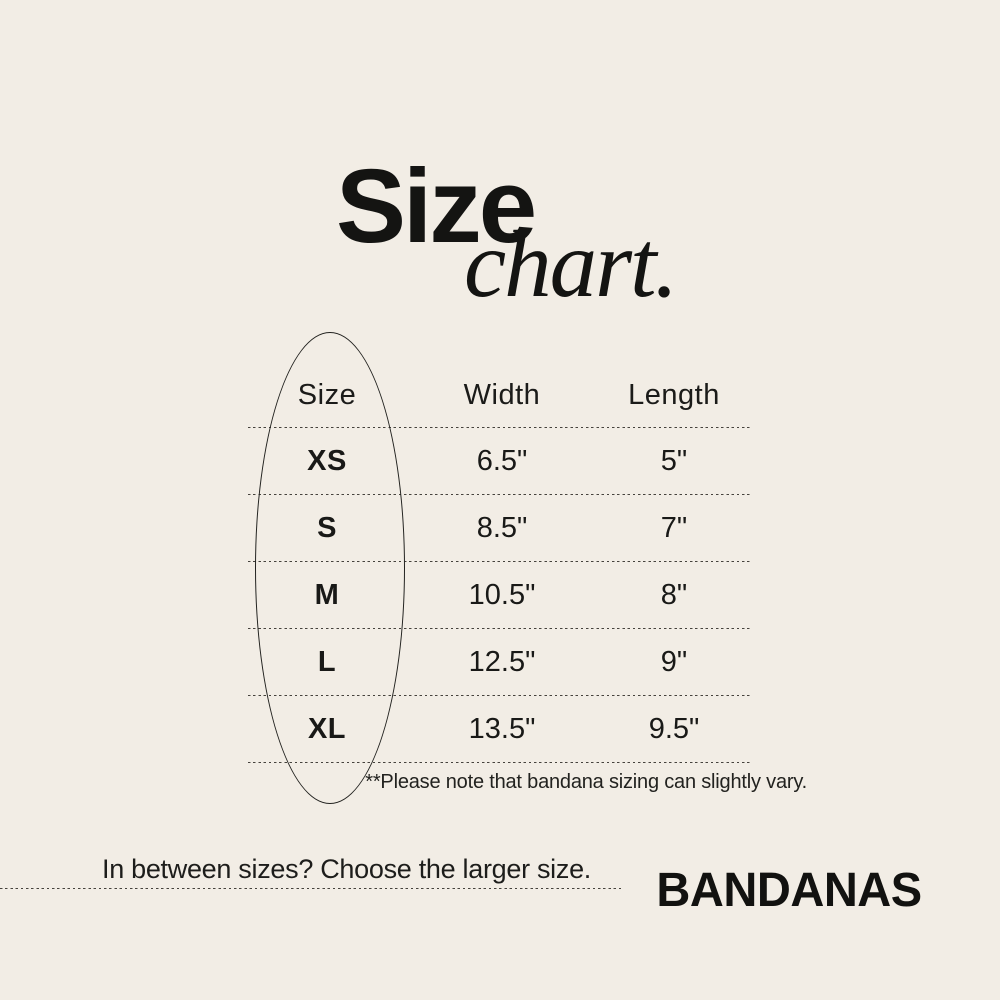 This screenshot has height=1000, width=1000. I want to click on size-column-ellipse, so click(330, 568).